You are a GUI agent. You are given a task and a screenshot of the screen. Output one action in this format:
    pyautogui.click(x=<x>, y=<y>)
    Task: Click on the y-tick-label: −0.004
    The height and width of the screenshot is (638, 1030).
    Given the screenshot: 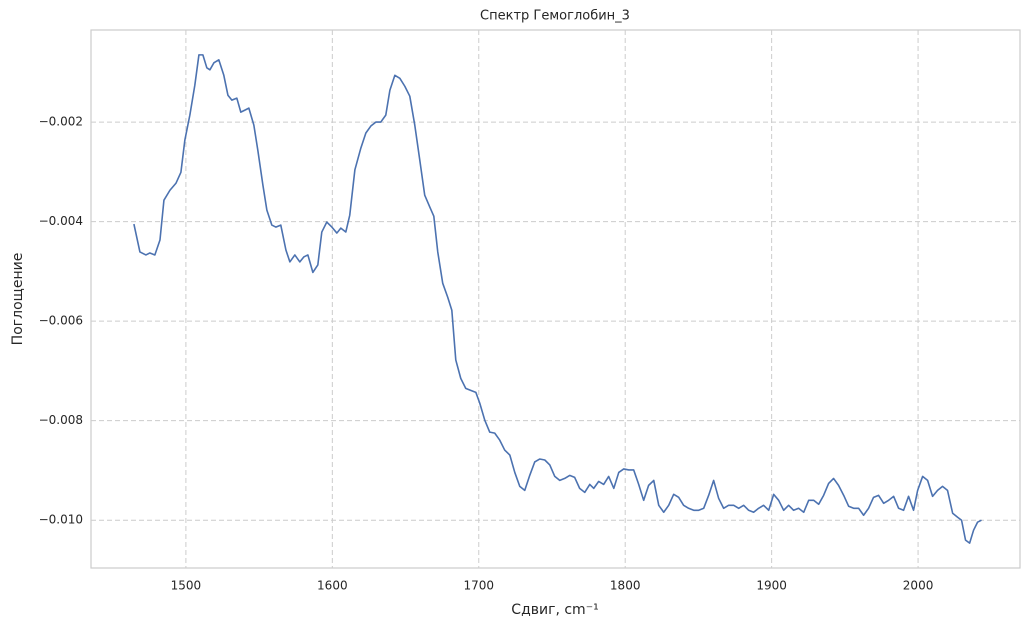 What is the action you would take?
    pyautogui.click(x=61, y=221)
    